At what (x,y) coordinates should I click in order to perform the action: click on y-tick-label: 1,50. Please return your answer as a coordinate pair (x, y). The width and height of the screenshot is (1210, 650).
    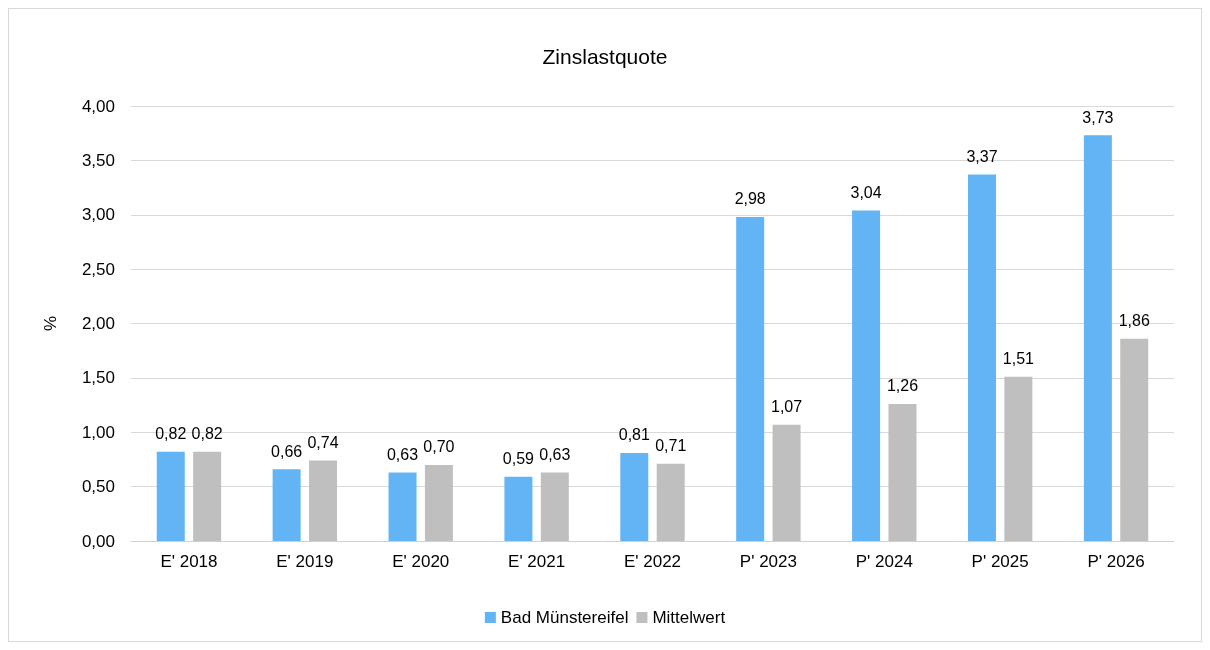
    Looking at the image, I should click on (98, 378).